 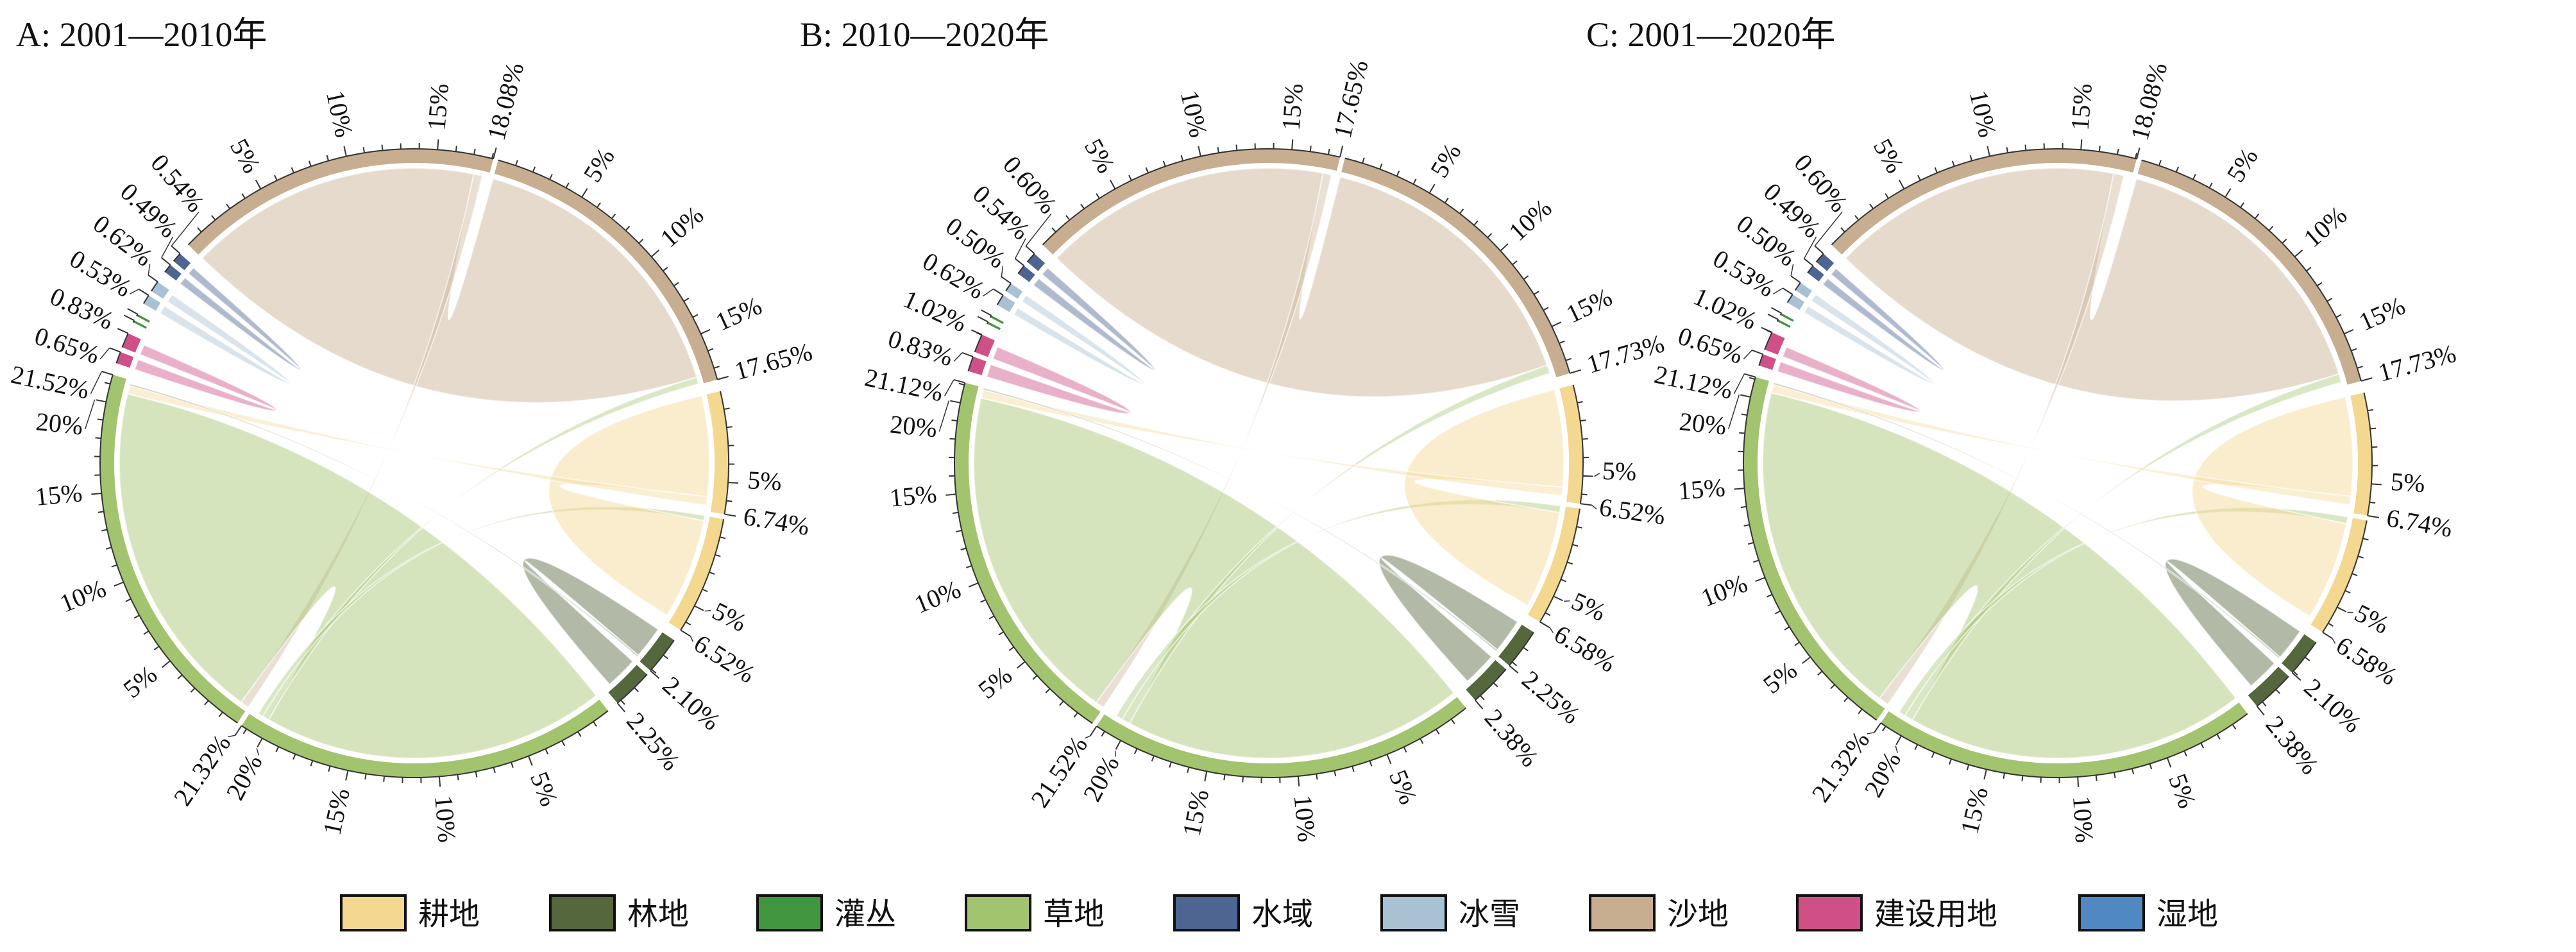 I want to click on tick-label: 15%, so click(x=336, y=812).